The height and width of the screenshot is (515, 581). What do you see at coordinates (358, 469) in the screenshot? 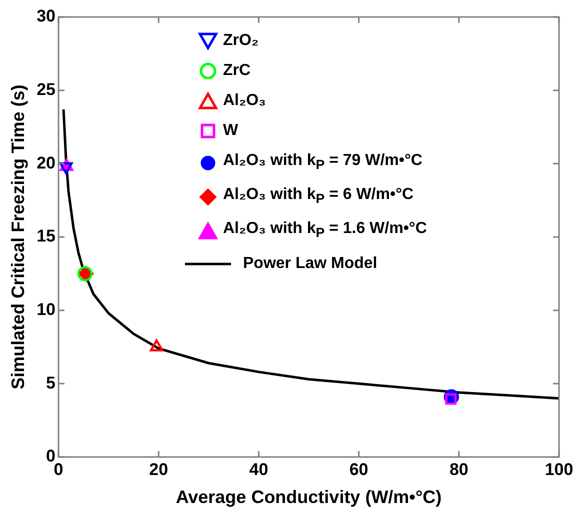
I see `x-tick-label: 60` at bounding box center [358, 469].